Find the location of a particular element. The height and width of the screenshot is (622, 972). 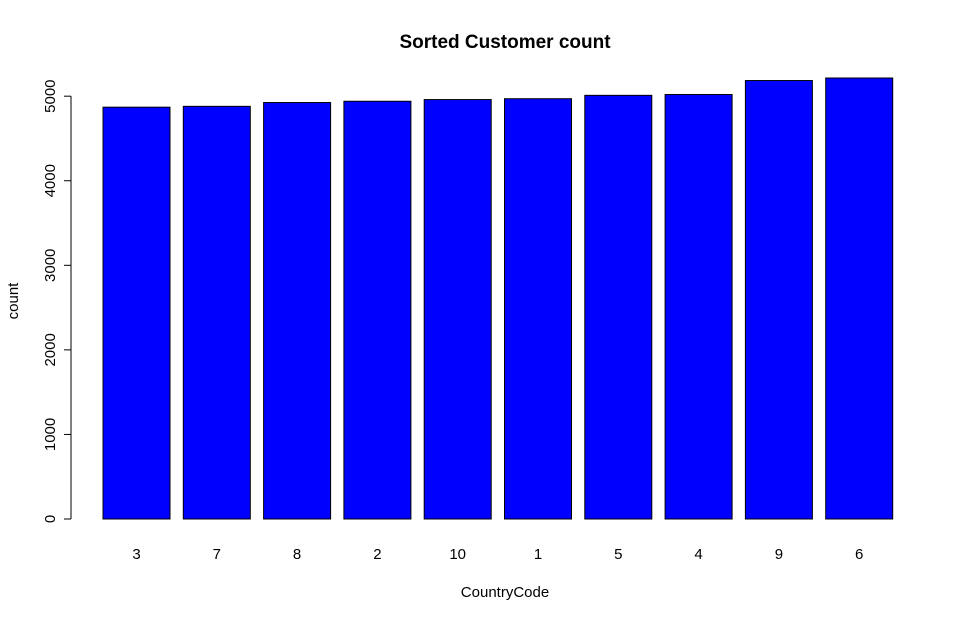

x-tick-label-3: 3 is located at coordinates (136, 554).